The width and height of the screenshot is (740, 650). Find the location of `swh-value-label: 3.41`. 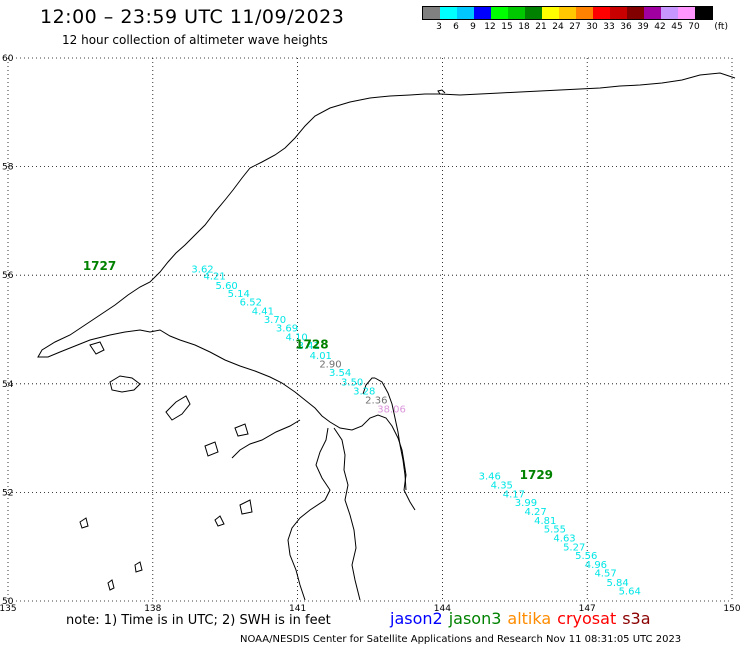

swh-value-label: 3.41 is located at coordinates (309, 346).